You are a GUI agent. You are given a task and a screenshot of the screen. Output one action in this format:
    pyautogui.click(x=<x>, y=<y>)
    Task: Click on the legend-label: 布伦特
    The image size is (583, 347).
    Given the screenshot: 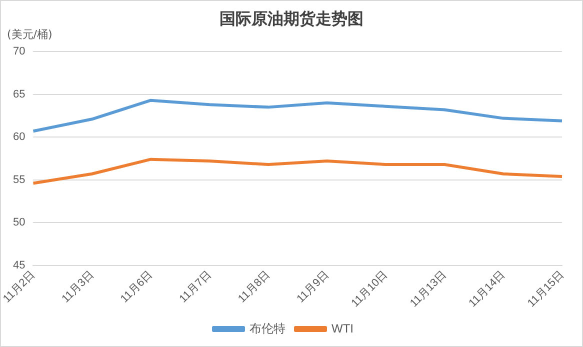 What is the action you would take?
    pyautogui.click(x=268, y=328)
    